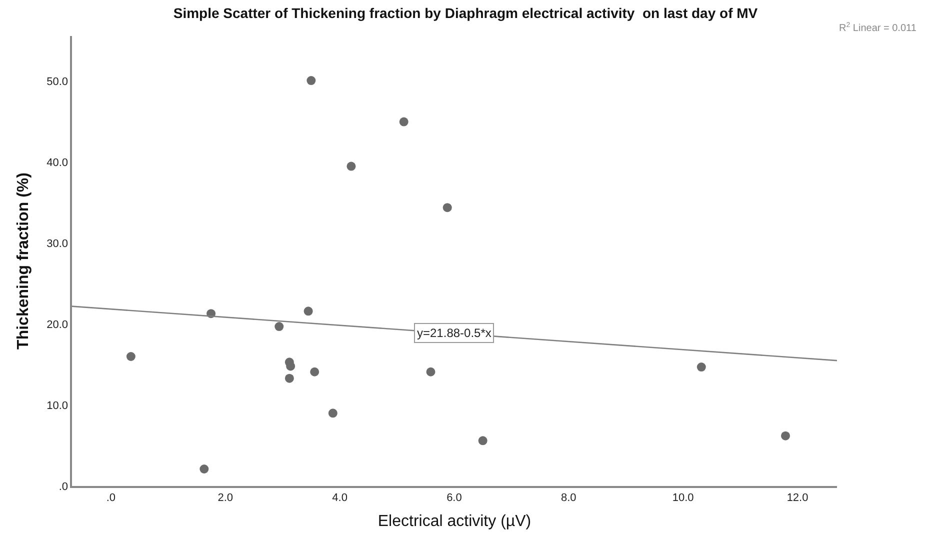  What do you see at coordinates (465, 12) in the screenshot?
I see `chart-title: Simple Scatter of Thickening fraction by Diaphragm electrical activity on last day of MV` at bounding box center [465, 12].